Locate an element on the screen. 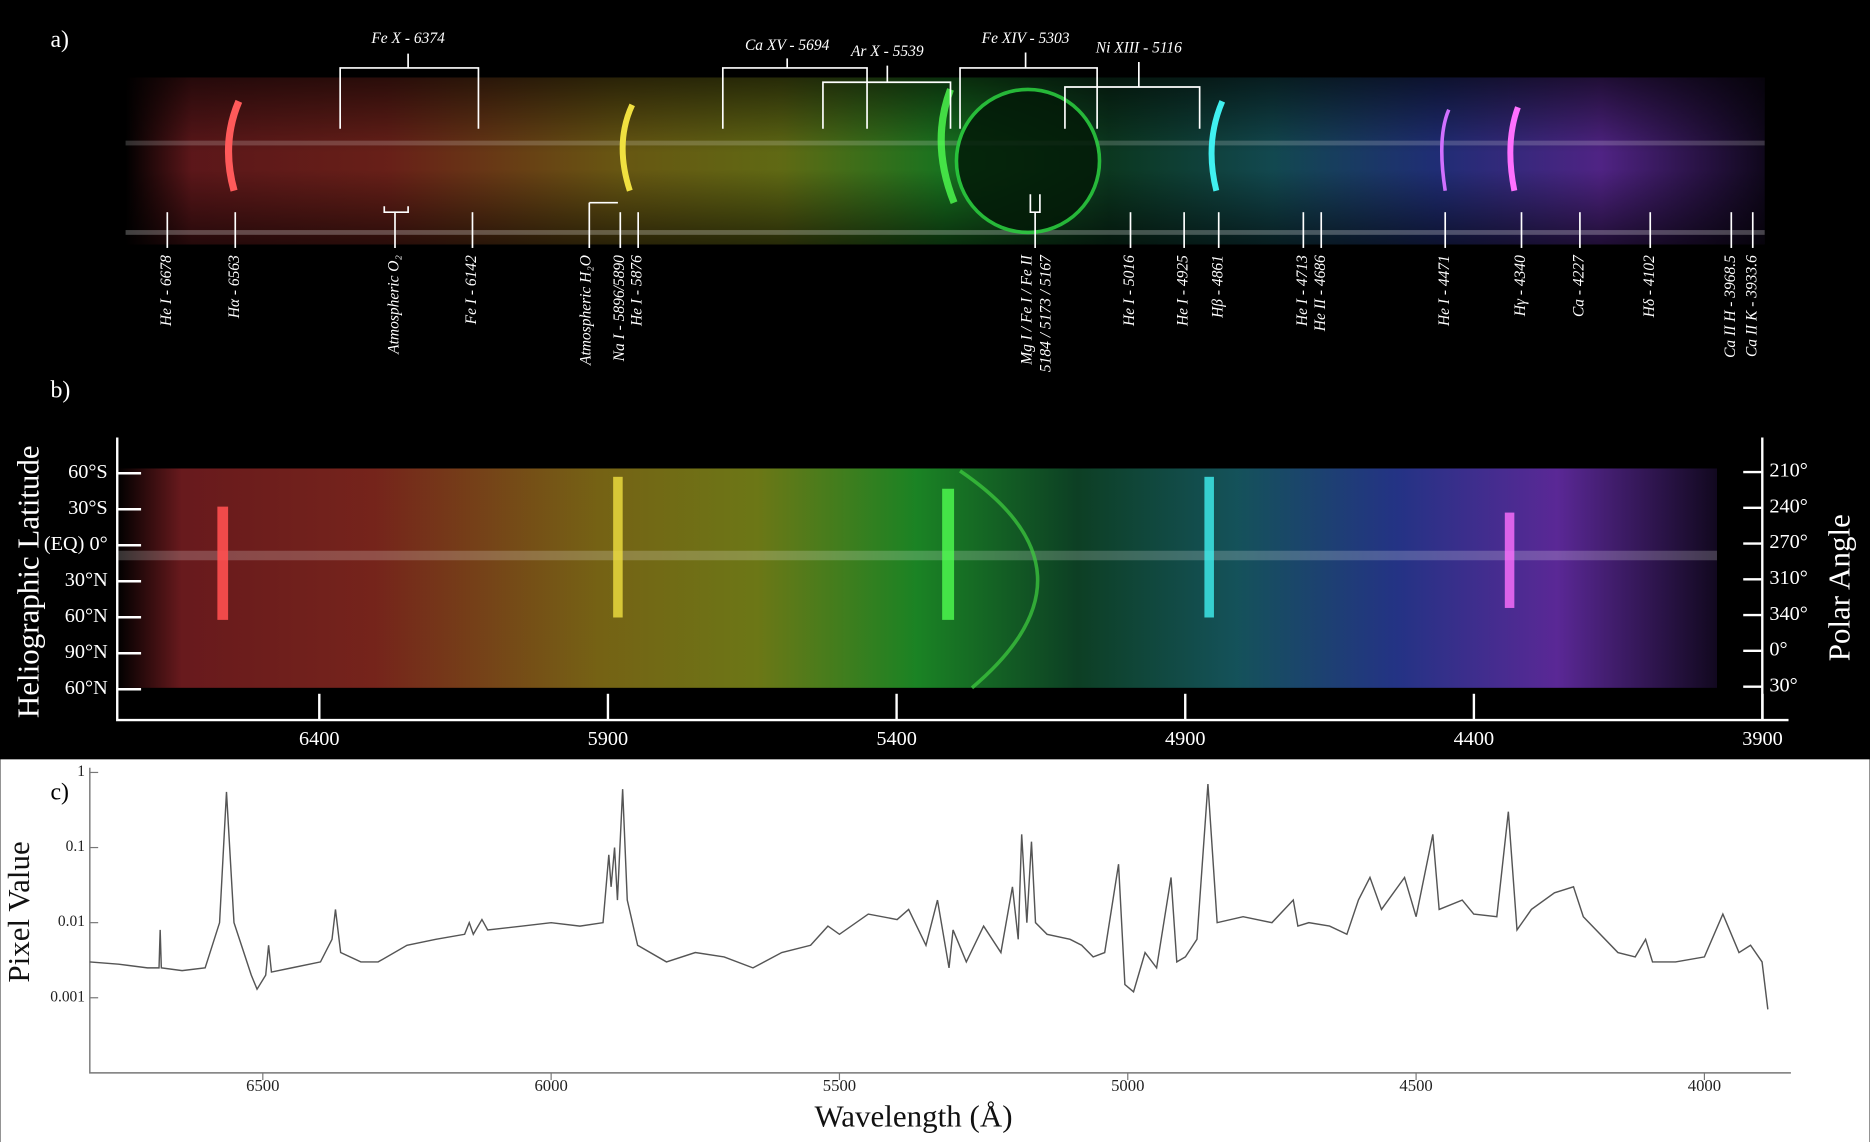 This screenshot has width=1870, height=1142. line-label: Ca - 4227 is located at coordinates (1578, 285).